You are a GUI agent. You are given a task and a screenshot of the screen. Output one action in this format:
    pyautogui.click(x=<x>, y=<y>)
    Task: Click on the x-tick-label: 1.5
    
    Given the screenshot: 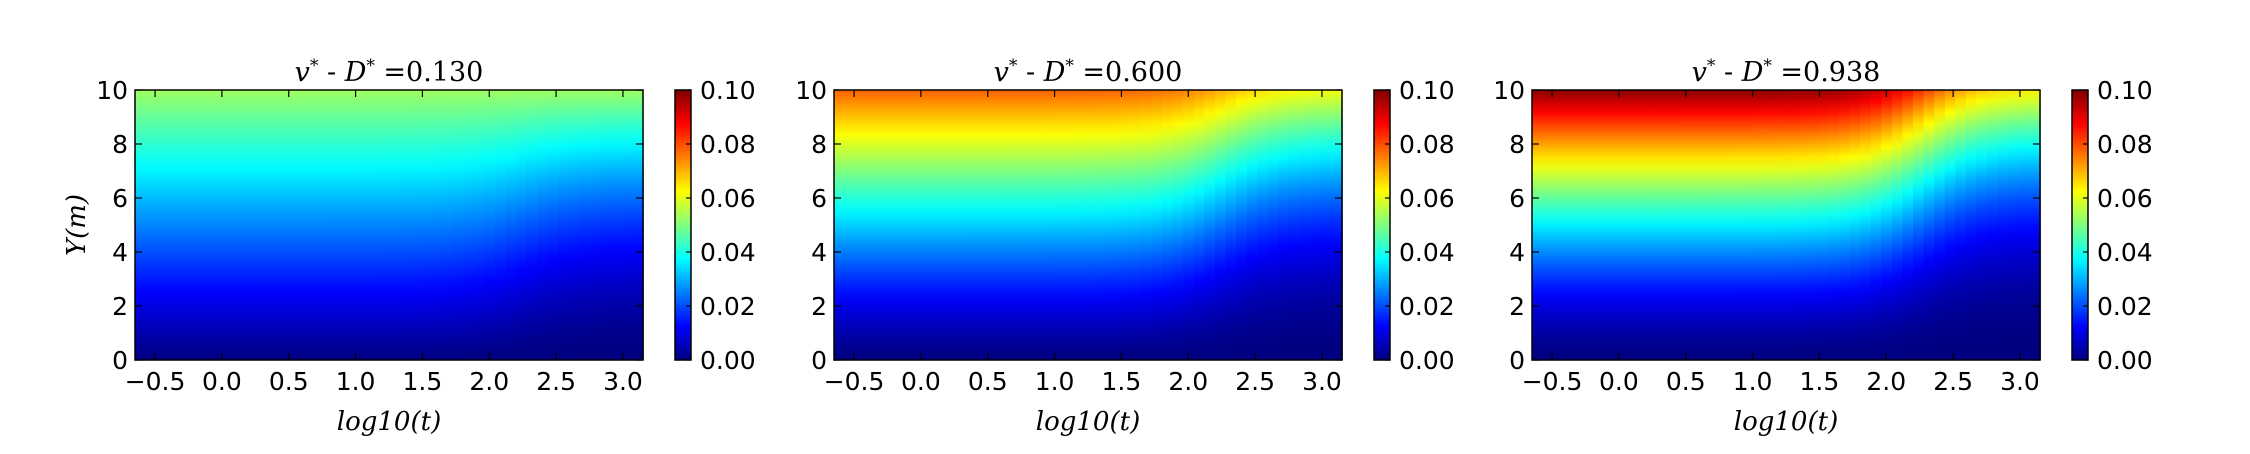 What is the action you would take?
    pyautogui.click(x=1122, y=381)
    